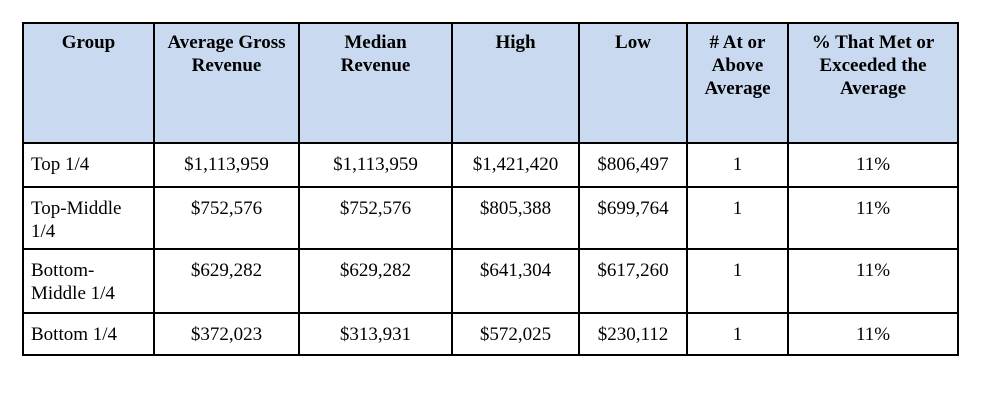 The image size is (1004, 405). Describe the element at coordinates (633, 83) in the screenshot. I see `header-low: Low` at that location.